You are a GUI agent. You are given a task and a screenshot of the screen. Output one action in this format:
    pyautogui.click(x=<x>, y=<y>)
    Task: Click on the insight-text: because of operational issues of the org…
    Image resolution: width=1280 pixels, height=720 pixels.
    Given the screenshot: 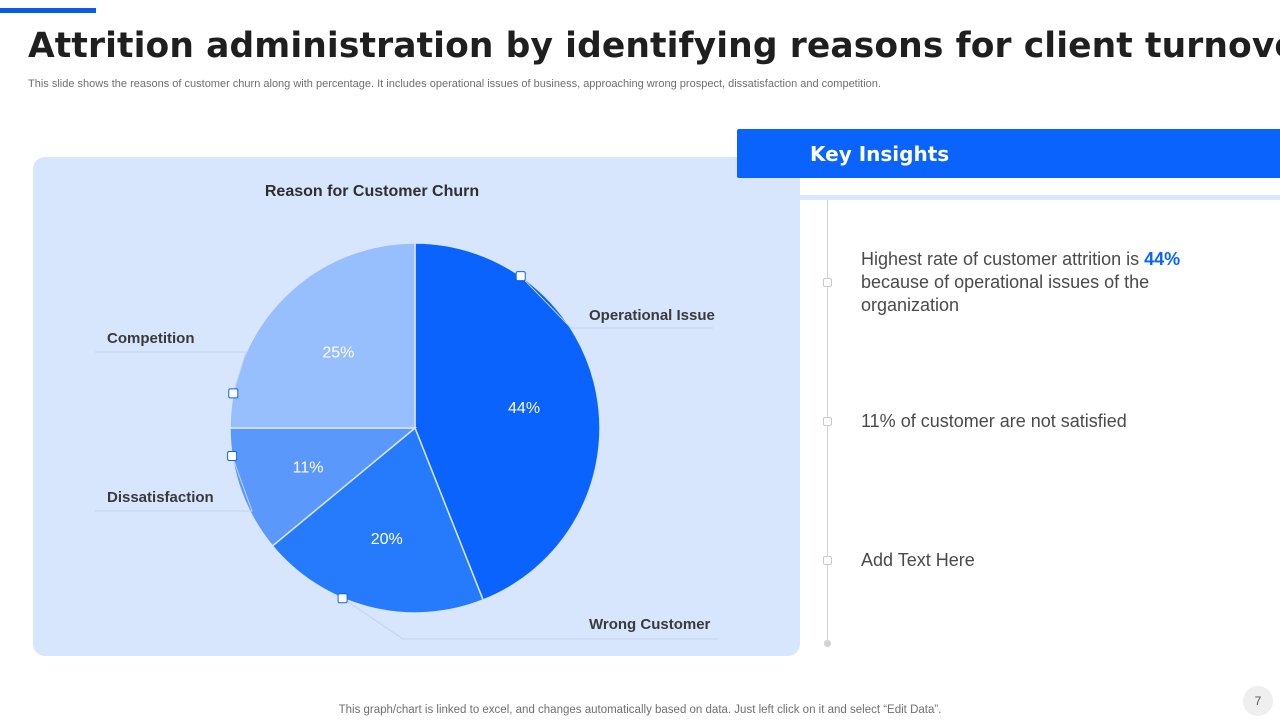 What is the action you would take?
    pyautogui.click(x=1005, y=293)
    